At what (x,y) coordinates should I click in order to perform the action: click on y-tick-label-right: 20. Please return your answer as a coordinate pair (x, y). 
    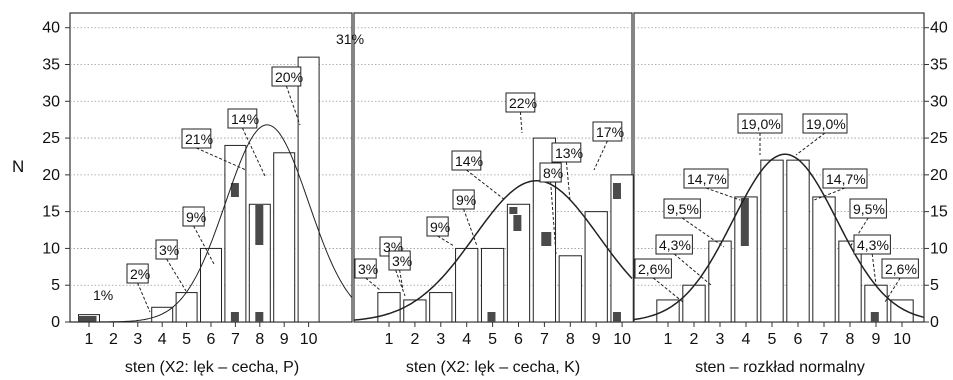
    Looking at the image, I should click on (939, 175).